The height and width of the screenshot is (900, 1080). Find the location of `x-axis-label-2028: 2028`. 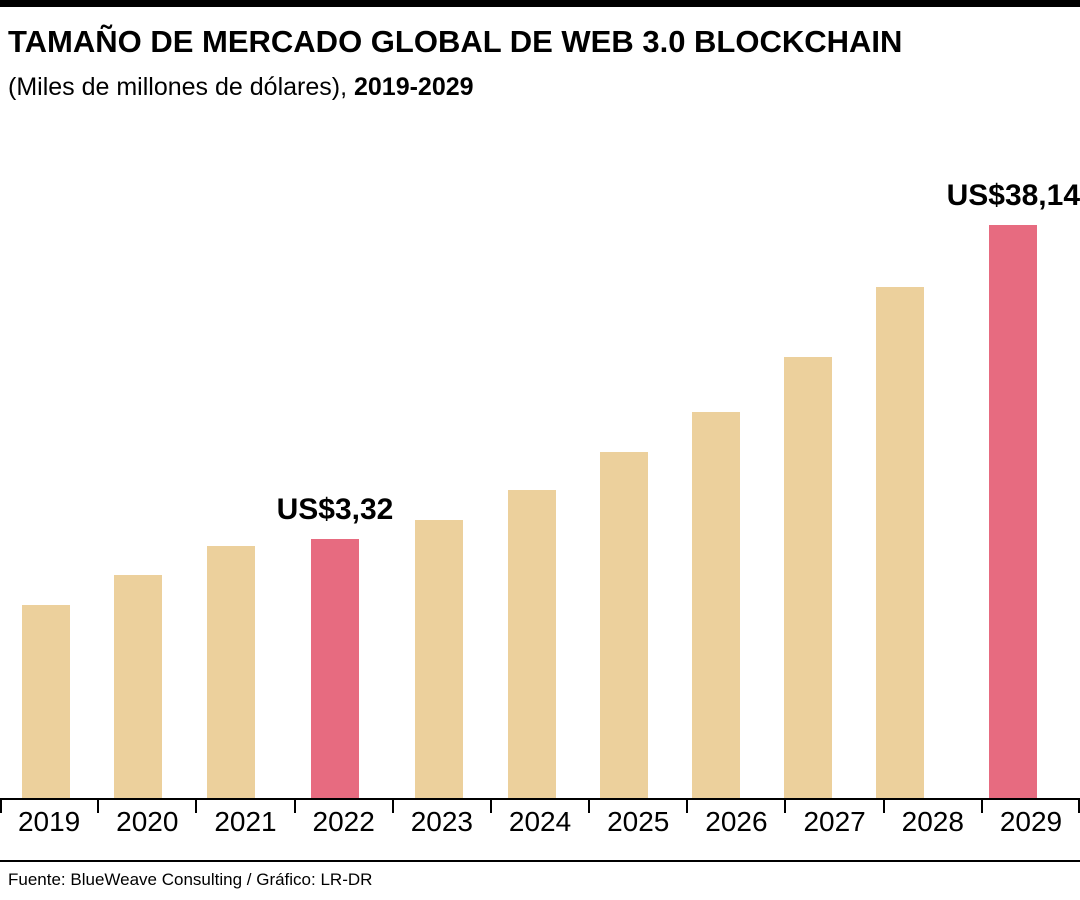

x-axis-label-2028: 2028 is located at coordinates (932, 821).